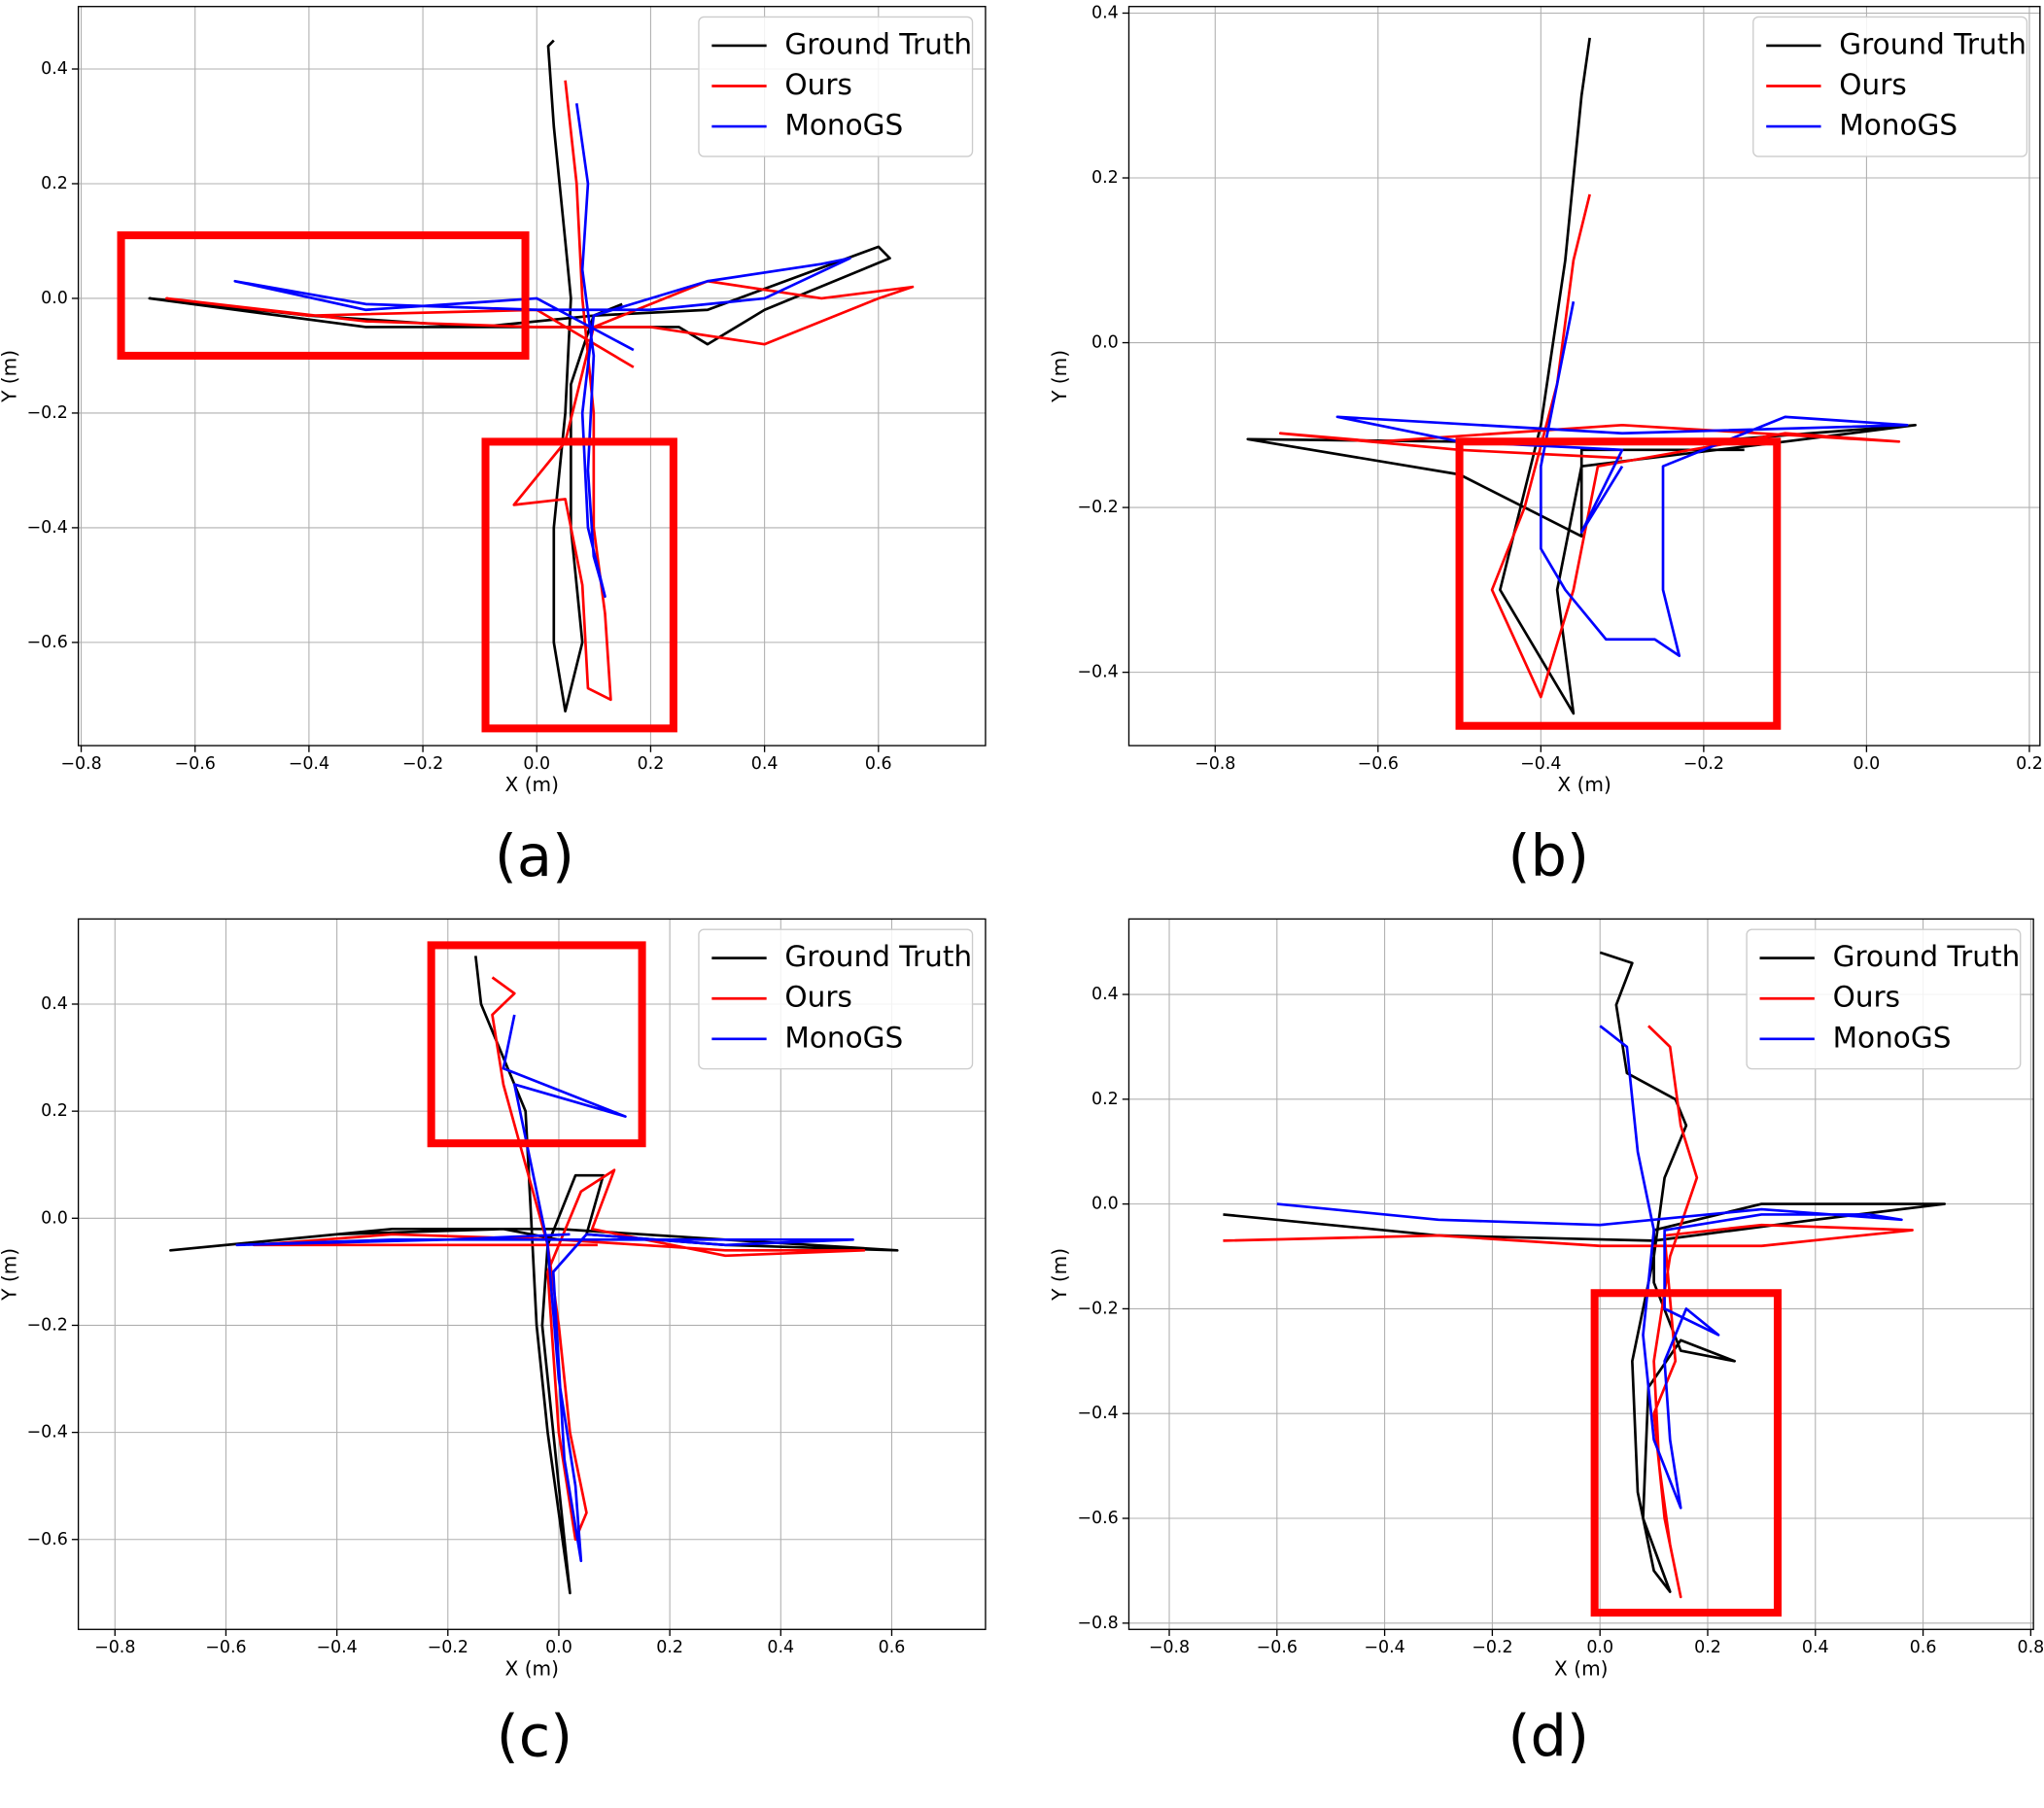  I want to click on x-tick-label: 0.8, so click(2031, 1648).